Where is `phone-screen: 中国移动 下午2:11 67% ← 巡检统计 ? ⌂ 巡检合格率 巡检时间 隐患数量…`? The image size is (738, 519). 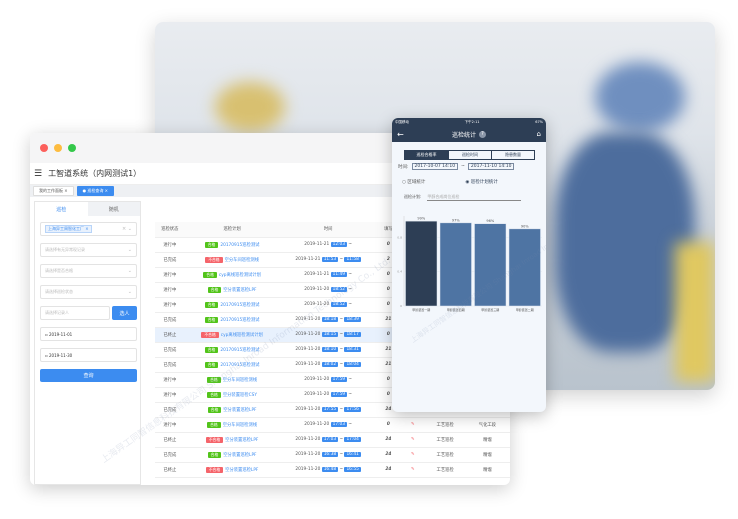 phone-screen: 中国移动 下午2:11 67% ← 巡检统计 ? ⌂ 巡检合格率 巡检时间 隐患数量… is located at coordinates (469, 265).